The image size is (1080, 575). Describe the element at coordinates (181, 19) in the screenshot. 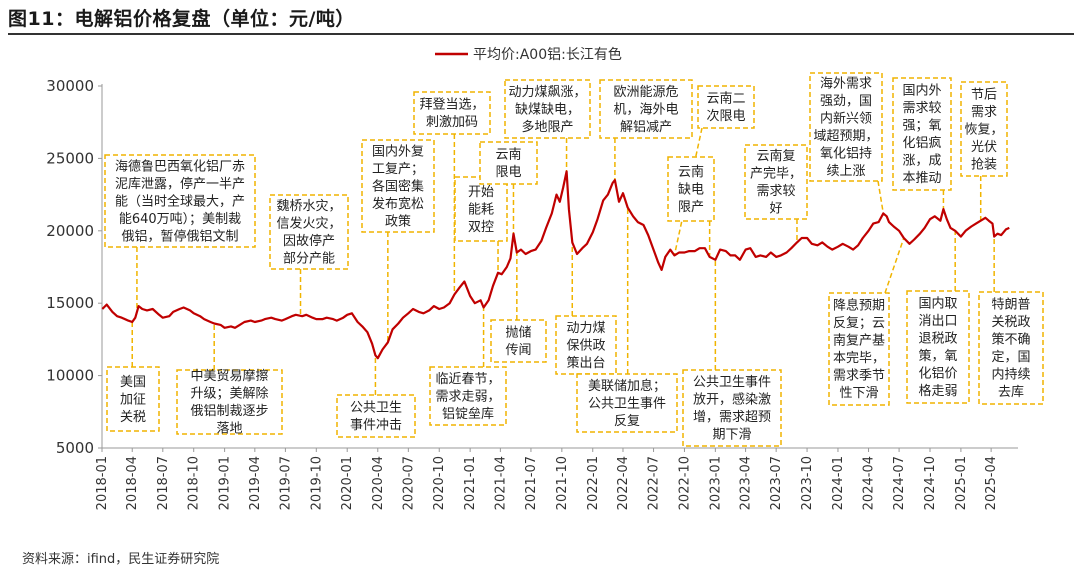

I see `chart-title: 图11：电解铝价格复盘（单位：元/吨）` at that location.